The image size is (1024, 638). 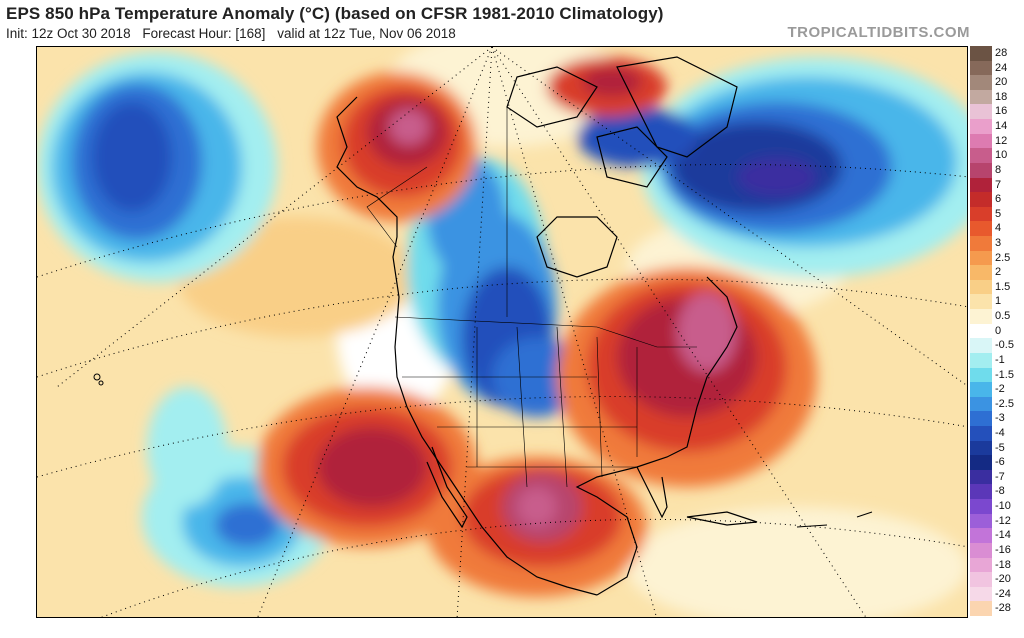 I want to click on legend-entry: 1, so click(x=995, y=302).